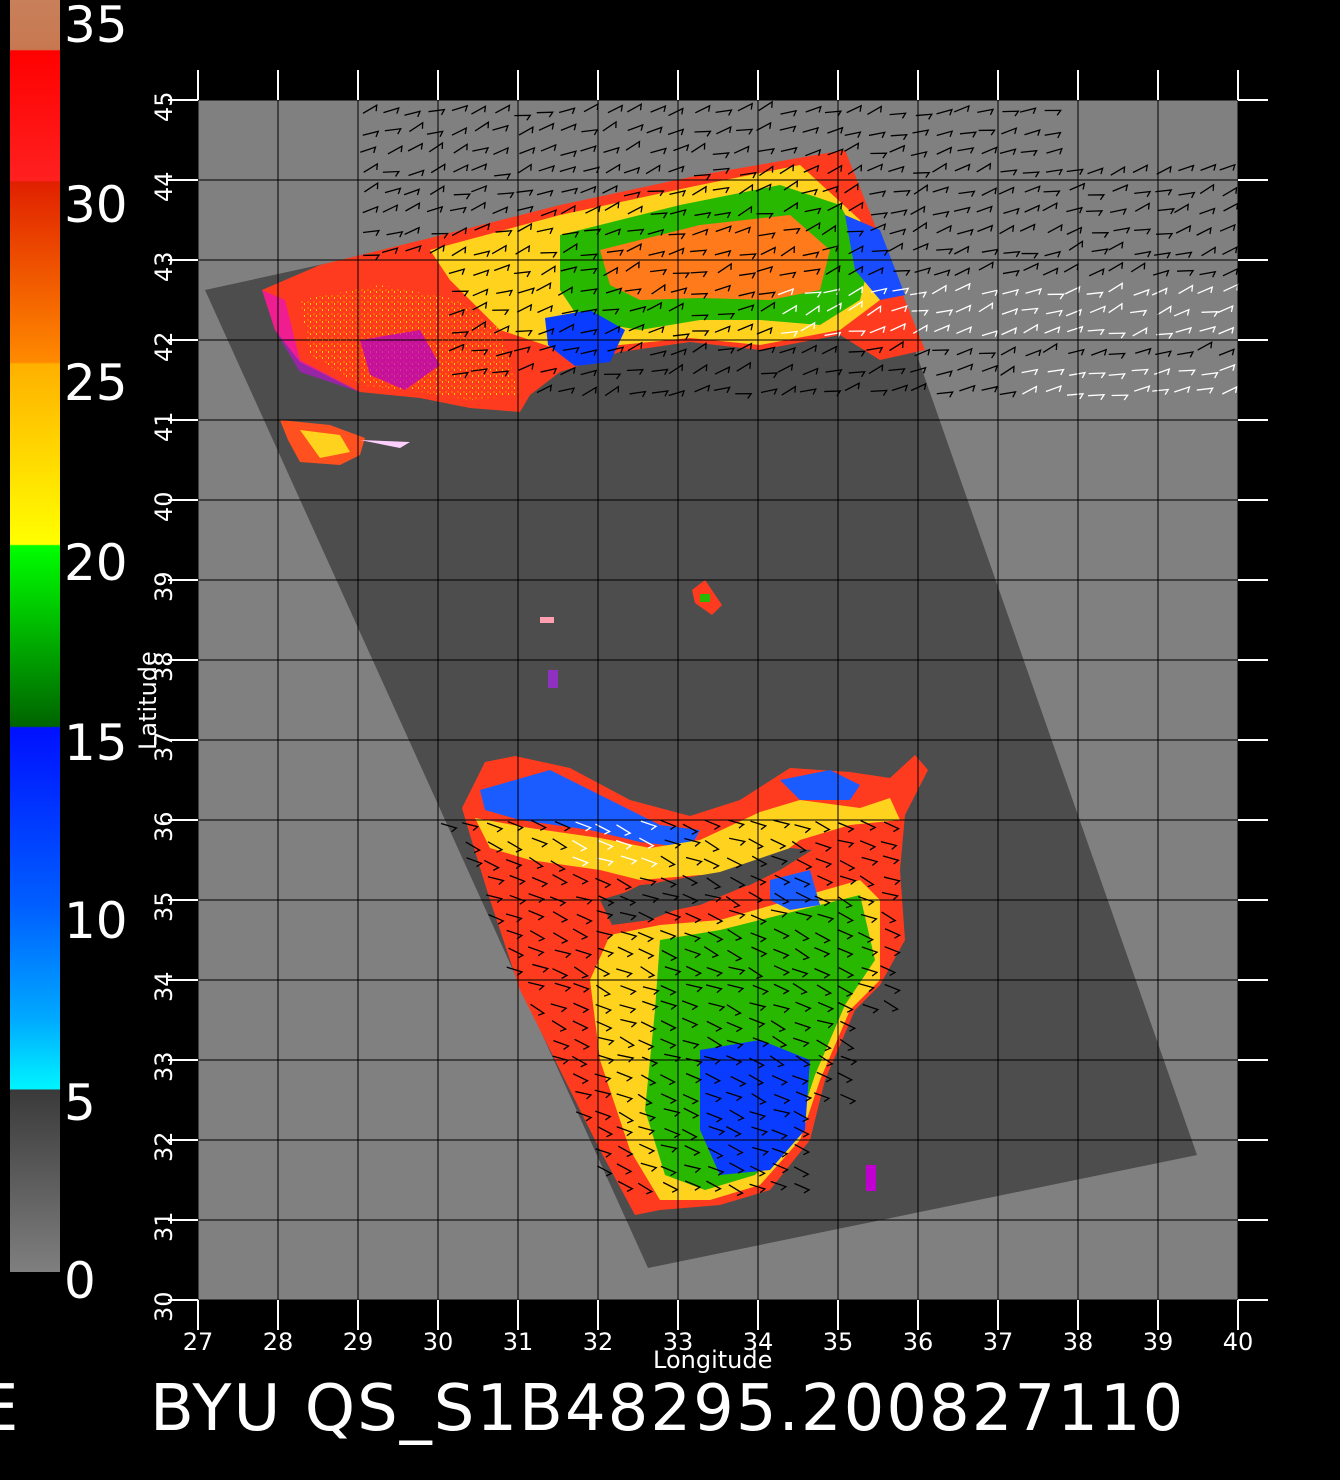 The image size is (1340, 1480). Describe the element at coordinates (96, 743) in the screenshot. I see `colorbar-tick-15: 15` at that location.